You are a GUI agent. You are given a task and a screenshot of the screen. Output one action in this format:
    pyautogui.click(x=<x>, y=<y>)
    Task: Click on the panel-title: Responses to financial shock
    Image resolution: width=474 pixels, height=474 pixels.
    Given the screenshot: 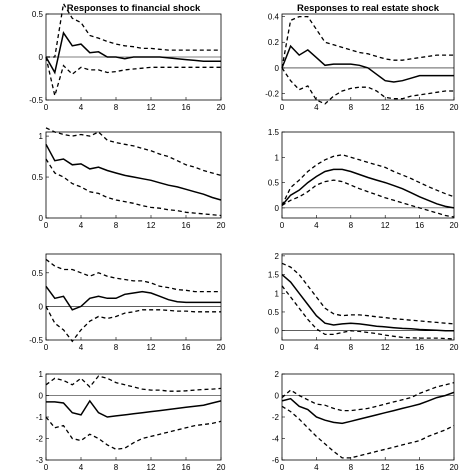 What is the action you would take?
    pyautogui.click(x=134, y=8)
    